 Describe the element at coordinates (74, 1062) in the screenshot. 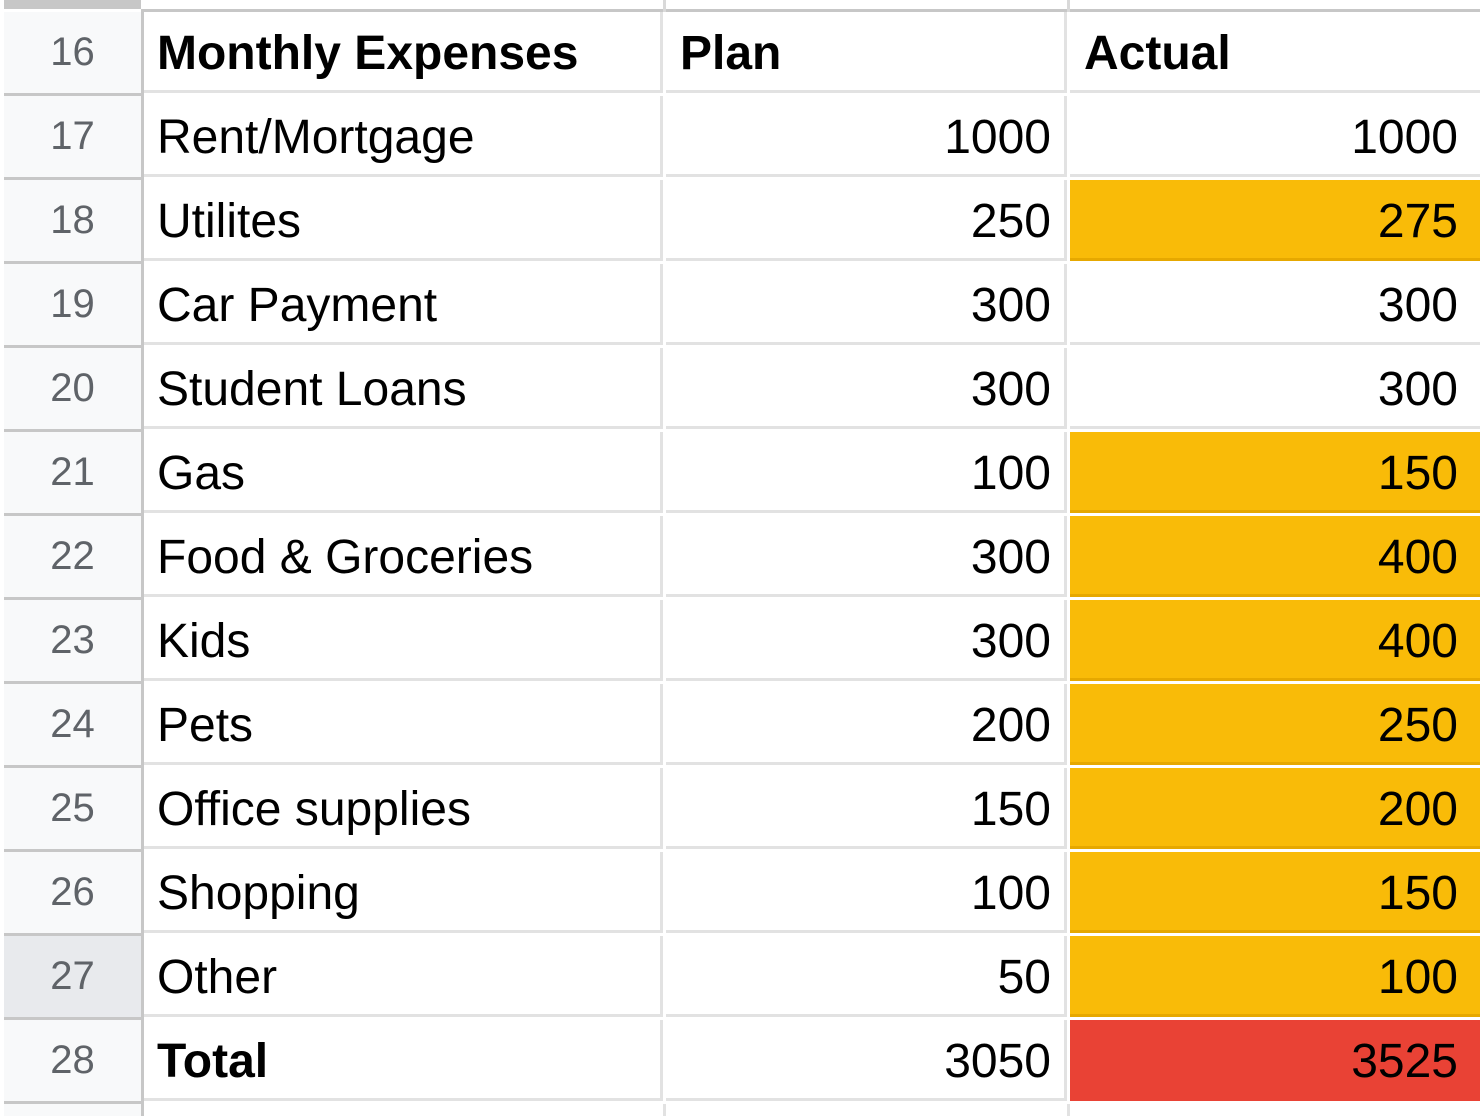

I see `row-number: 28` at that location.